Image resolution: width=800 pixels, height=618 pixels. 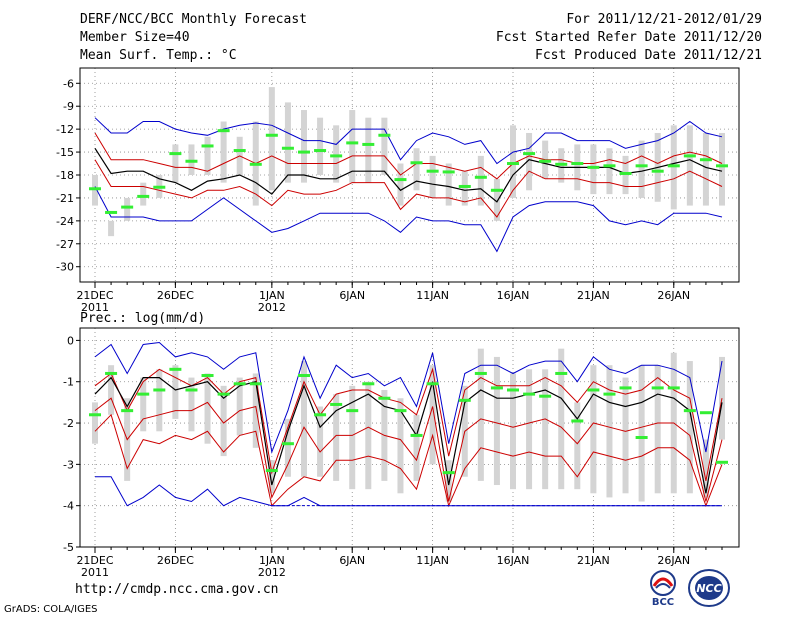 I want to click on x-tick-label: 21DEC, so click(x=94, y=560).